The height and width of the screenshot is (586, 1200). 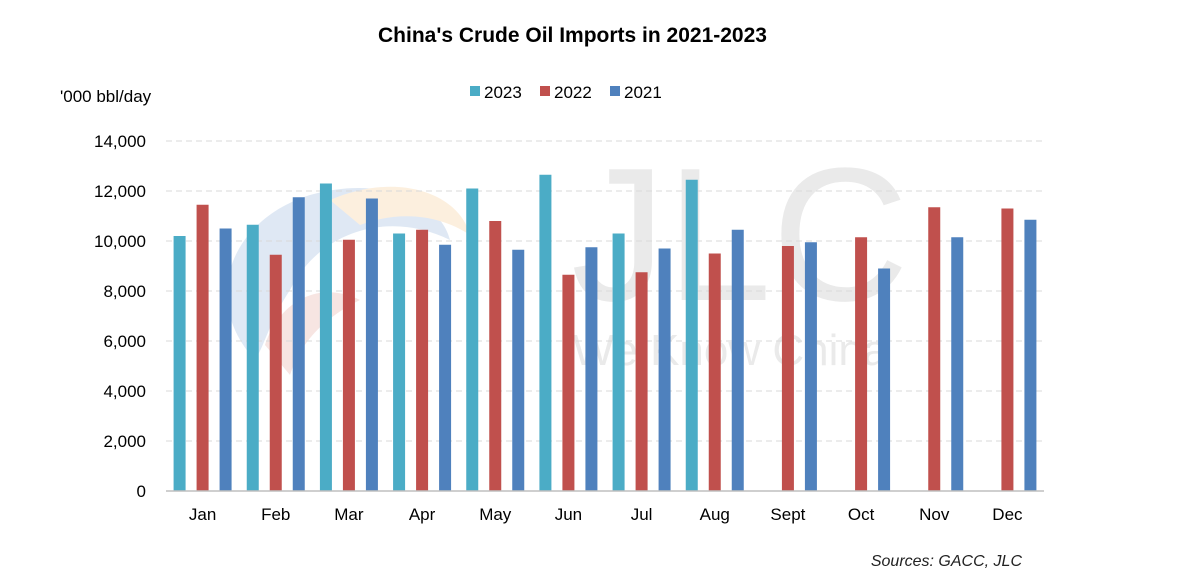 I want to click on bar-2022-sept, so click(x=787, y=368).